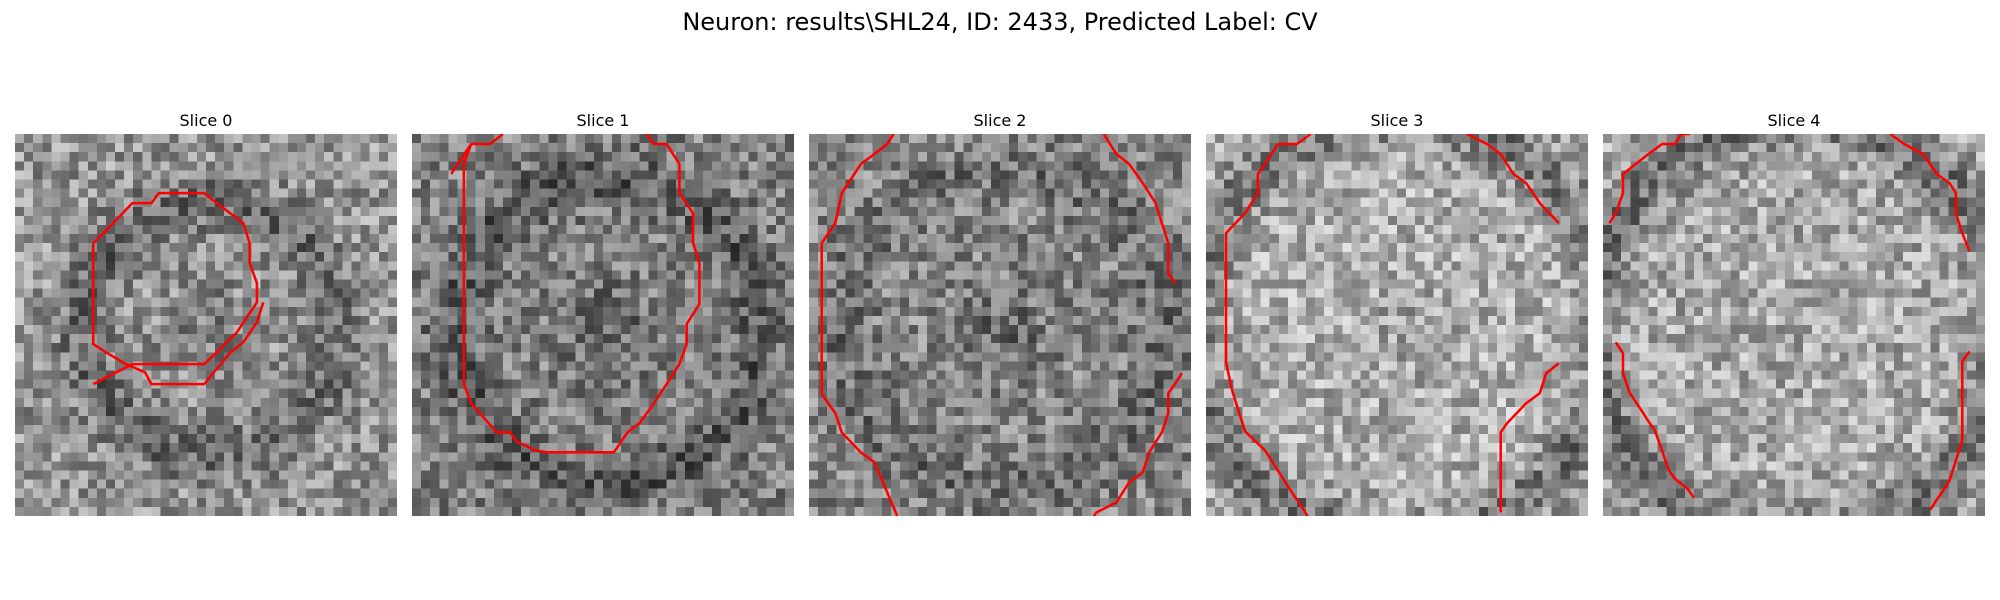 This screenshot has width=2000, height=600. What do you see at coordinates (1000, 120) in the screenshot?
I see `slice-title: Slice 2` at bounding box center [1000, 120].